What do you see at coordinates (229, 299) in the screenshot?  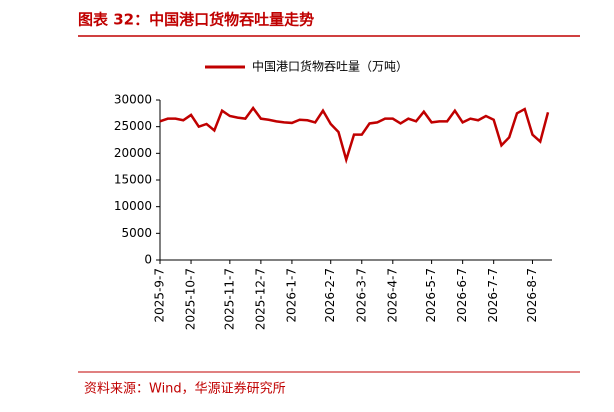 I see `x-tick-label: 2025-11-7` at bounding box center [229, 299].